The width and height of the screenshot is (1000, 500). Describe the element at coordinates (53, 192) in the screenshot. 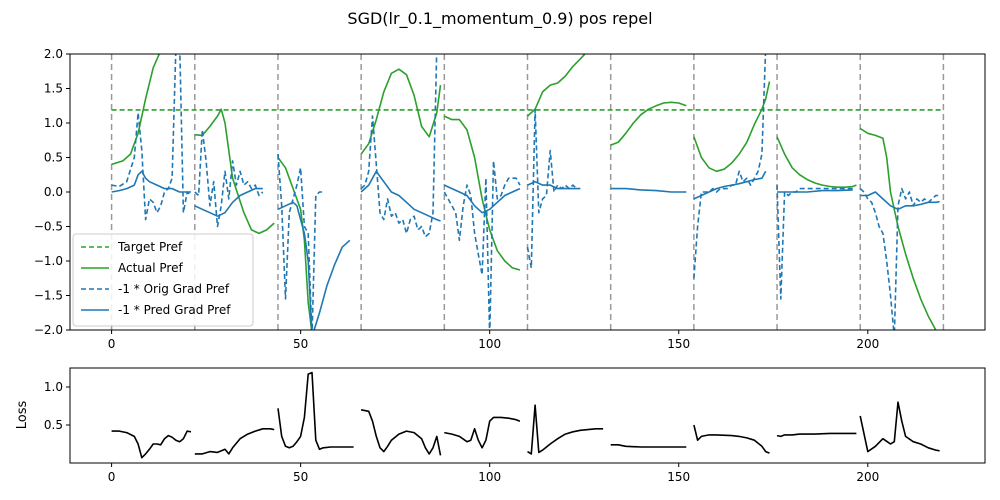

I see `y-tick-label: 0.0` at that location.